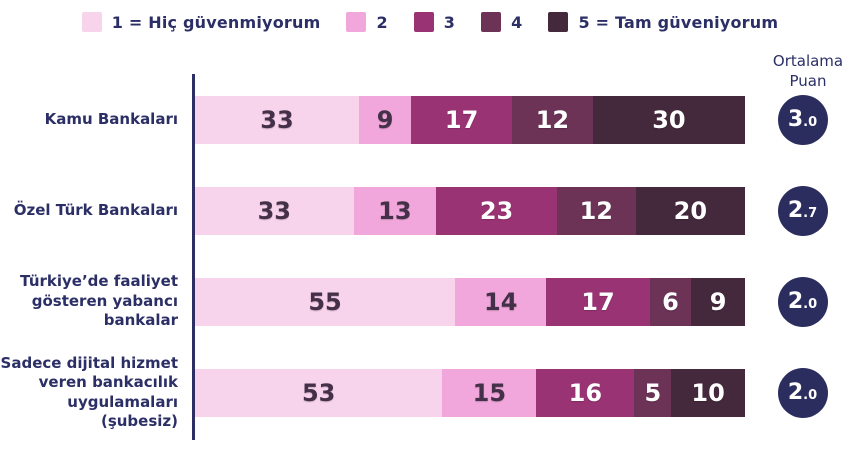 The height and width of the screenshot is (457, 860). I want to click on score-badge: 3 .0, so click(802, 119).